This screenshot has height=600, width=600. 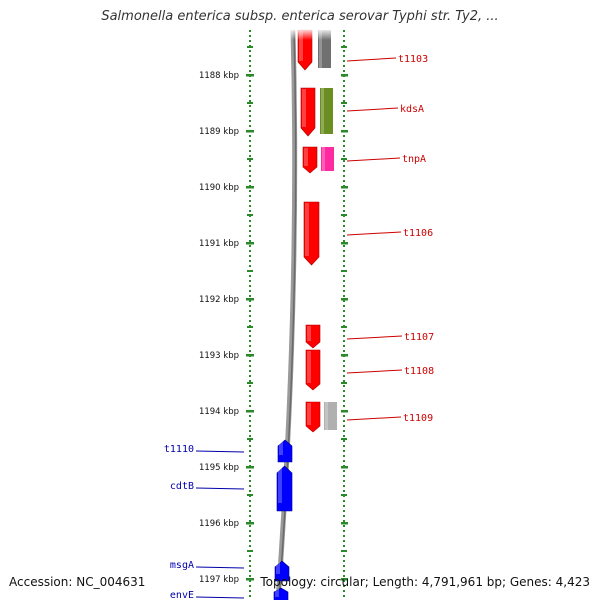 What do you see at coordinates (313, 417) in the screenshot?
I see `gene-arrow-t1109` at bounding box center [313, 417].